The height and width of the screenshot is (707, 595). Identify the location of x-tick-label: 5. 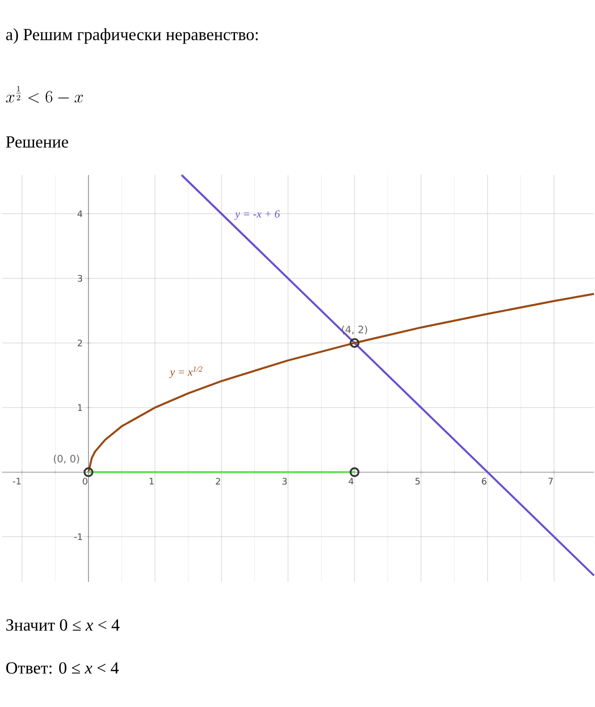
(417, 481).